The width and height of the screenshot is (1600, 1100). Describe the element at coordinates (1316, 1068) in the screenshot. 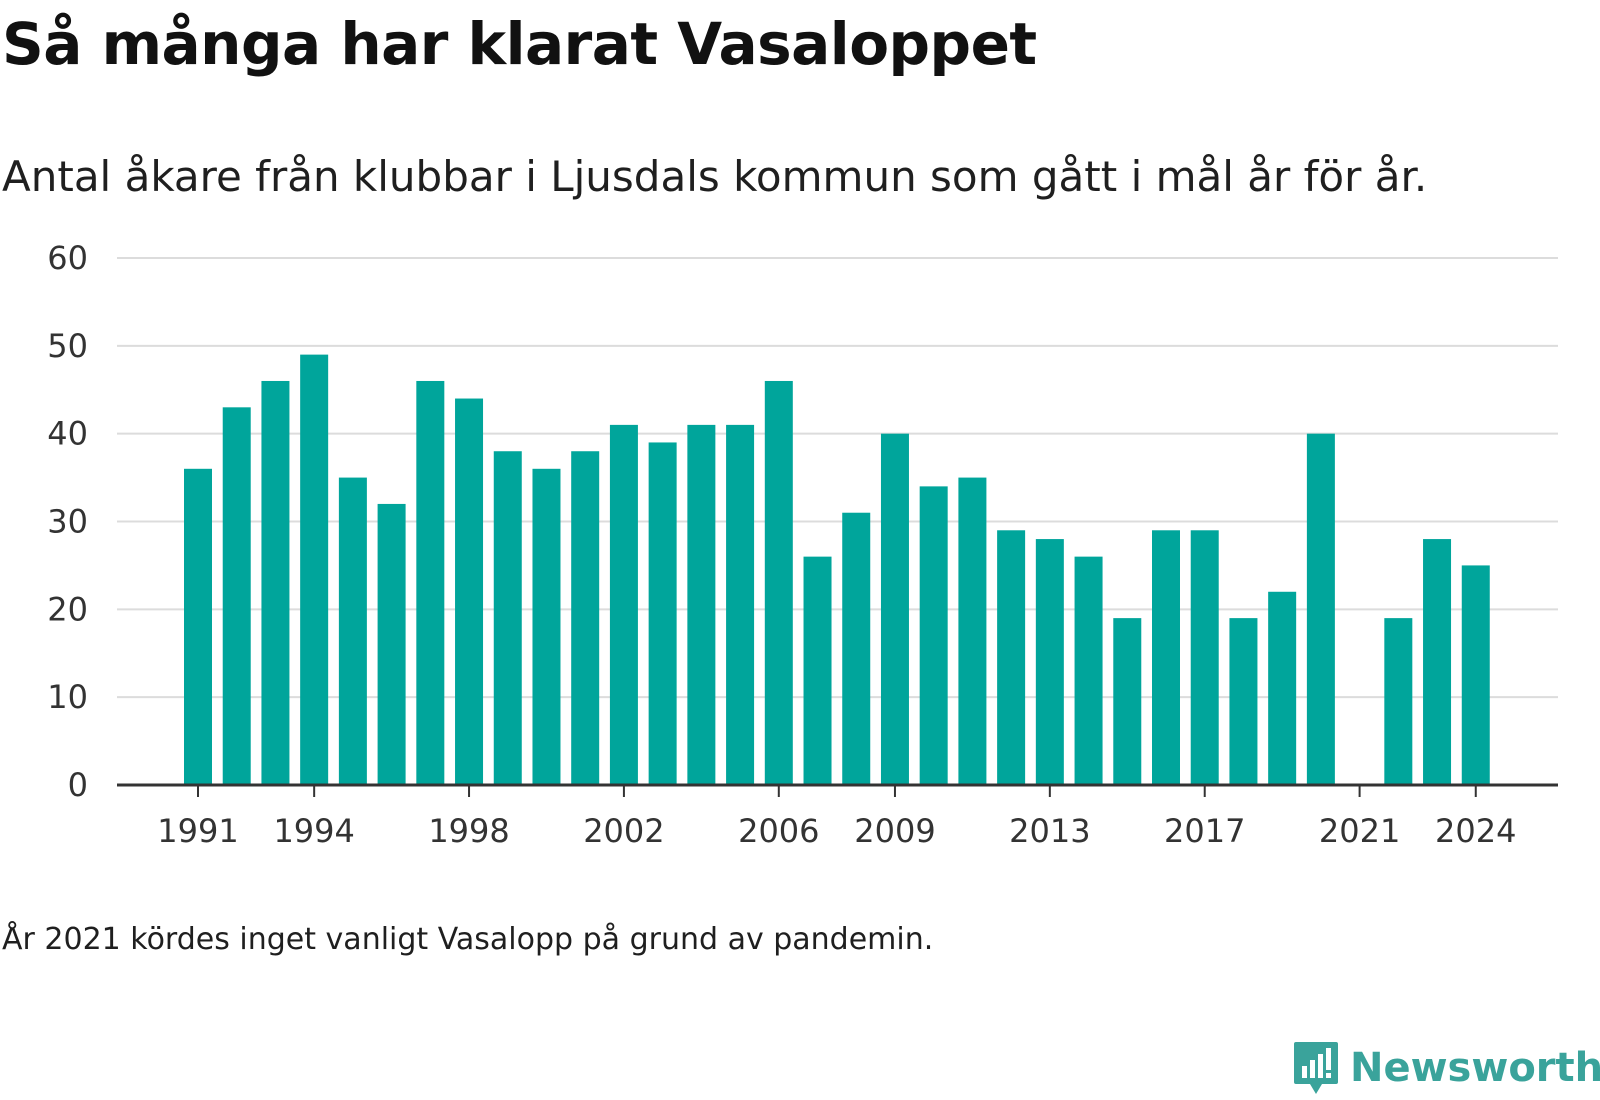

I see `newsworthy-logo-icon` at that location.